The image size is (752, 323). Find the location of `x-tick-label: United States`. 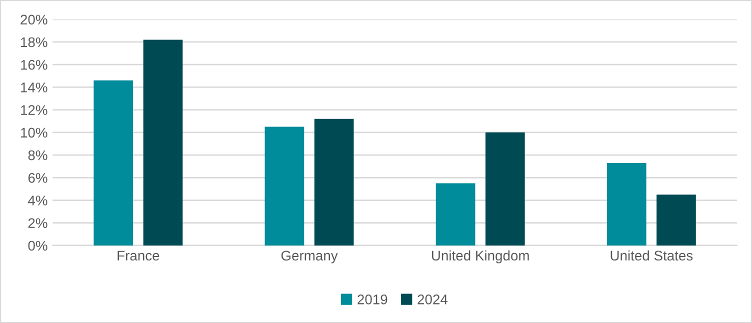

x-tick-label: United States is located at coordinates (651, 255).